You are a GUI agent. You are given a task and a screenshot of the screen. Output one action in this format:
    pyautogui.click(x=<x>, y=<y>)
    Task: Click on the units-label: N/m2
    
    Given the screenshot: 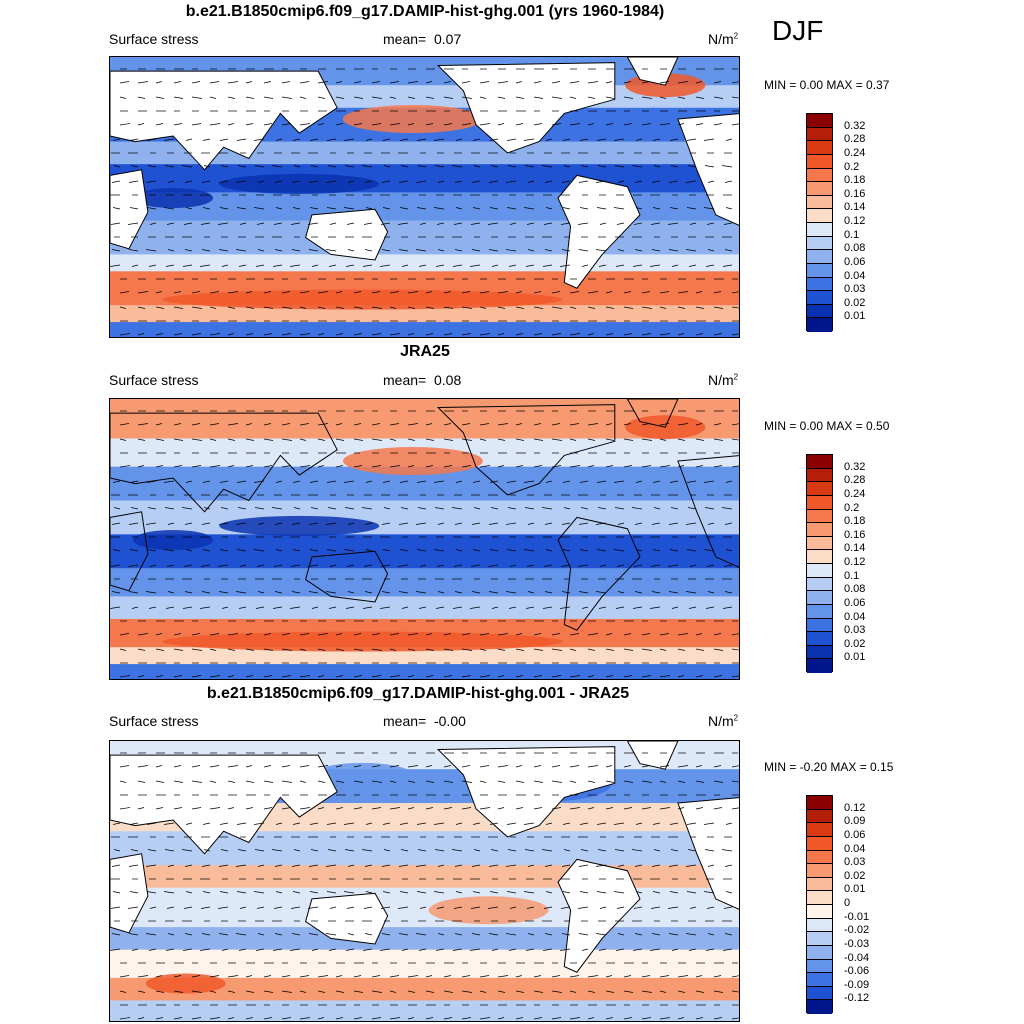 What is the action you would take?
    pyautogui.click(x=723, y=39)
    